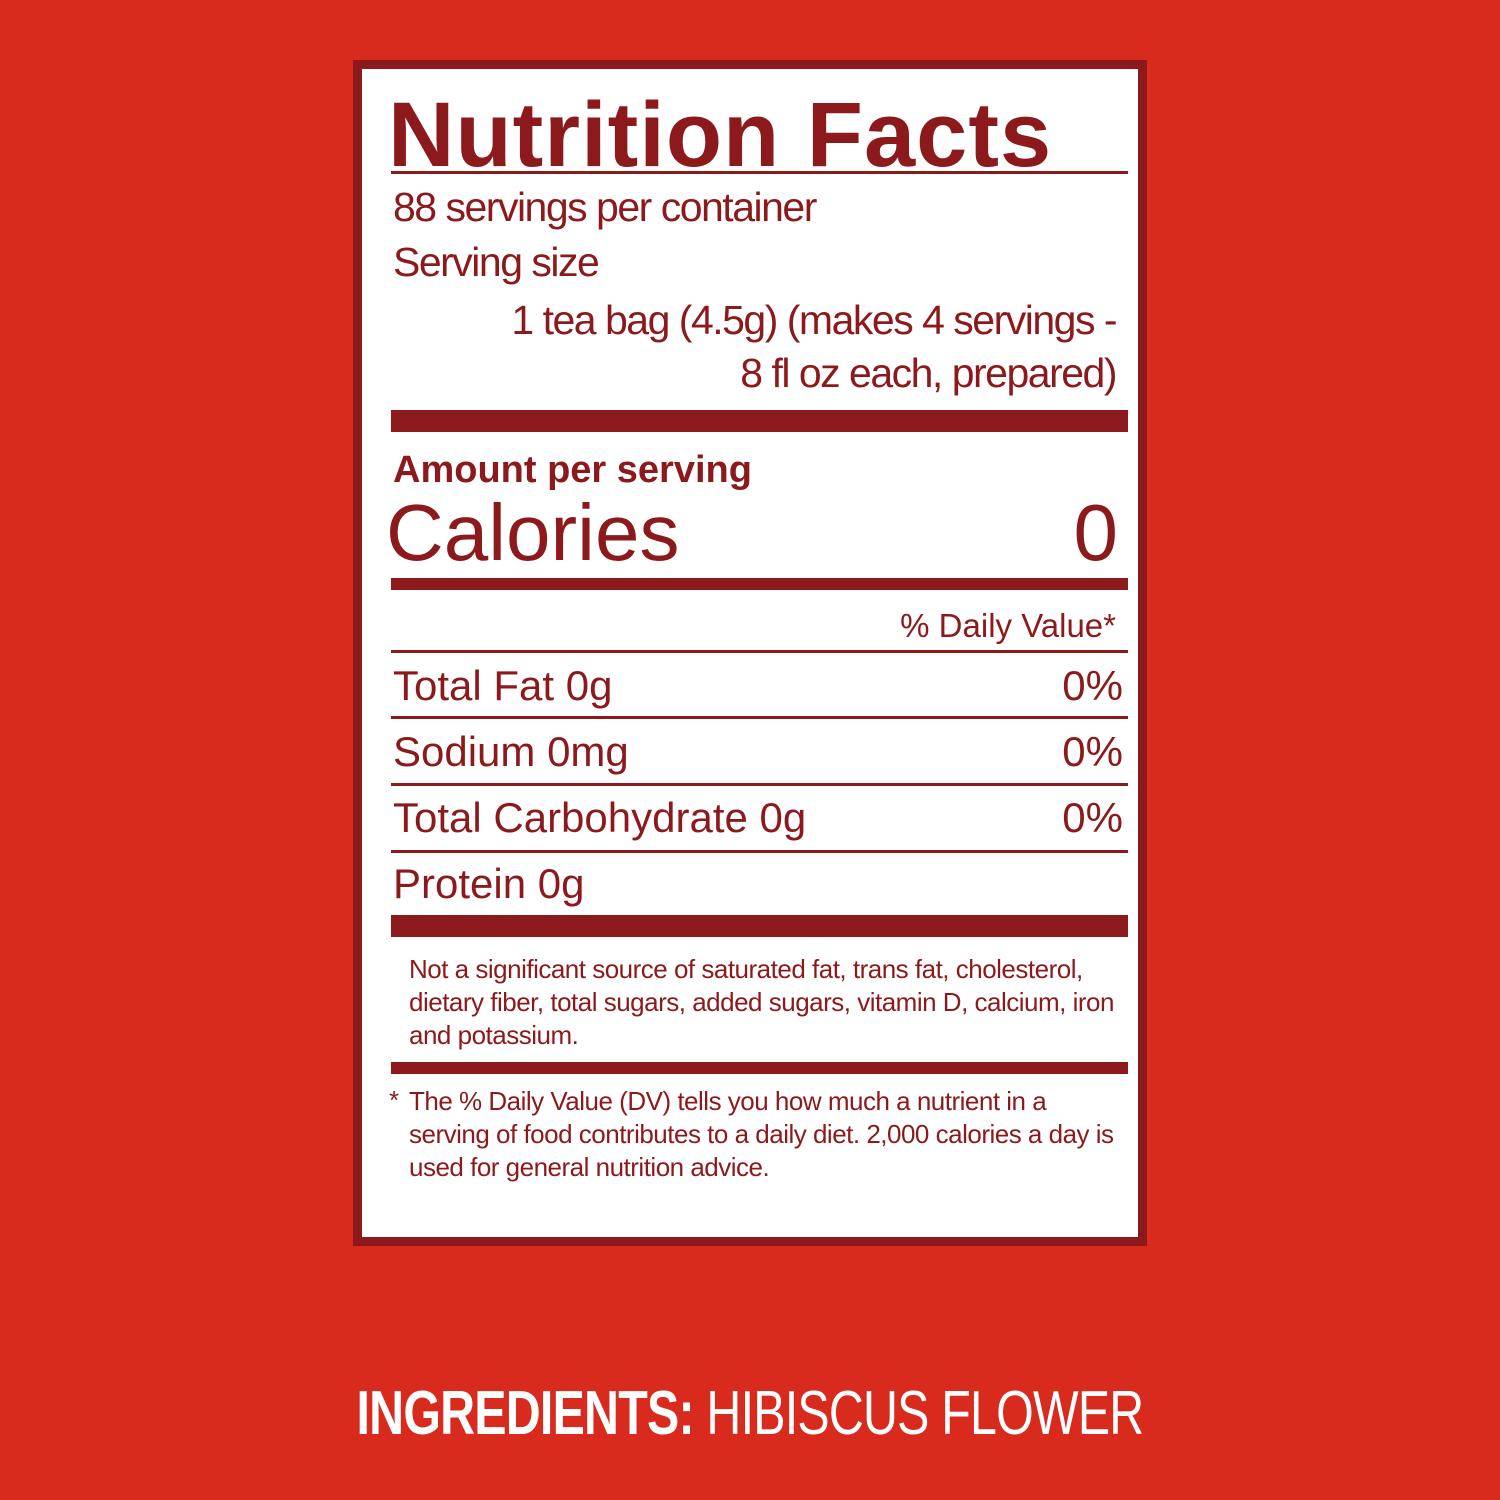 The width and height of the screenshot is (1500, 1500). What do you see at coordinates (600, 817) in the screenshot?
I see `nutrient-name: Total Carbohydrate 0g` at bounding box center [600, 817].